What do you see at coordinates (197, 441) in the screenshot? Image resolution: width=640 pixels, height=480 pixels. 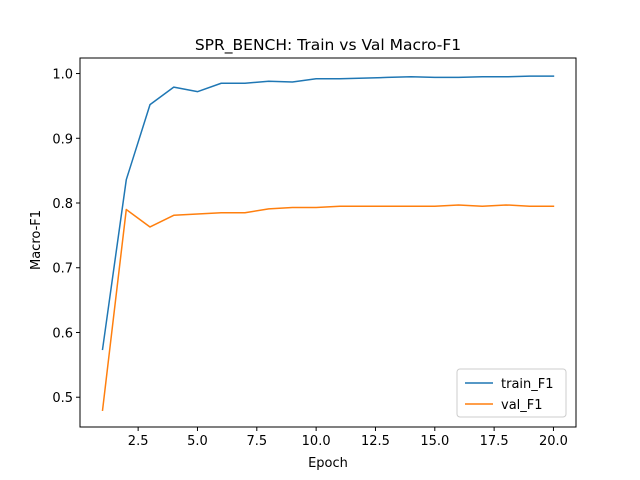 I see `x-tick-label: 5.0` at bounding box center [197, 441].